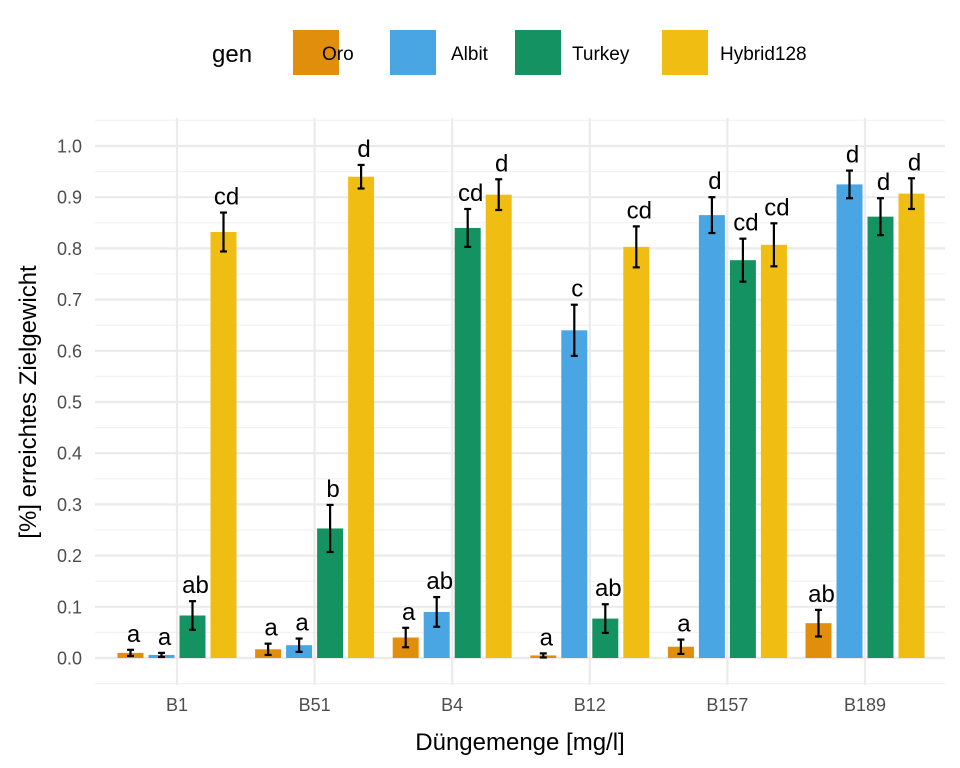 The image size is (960, 768). I want to click on significance-label: b, so click(332, 489).